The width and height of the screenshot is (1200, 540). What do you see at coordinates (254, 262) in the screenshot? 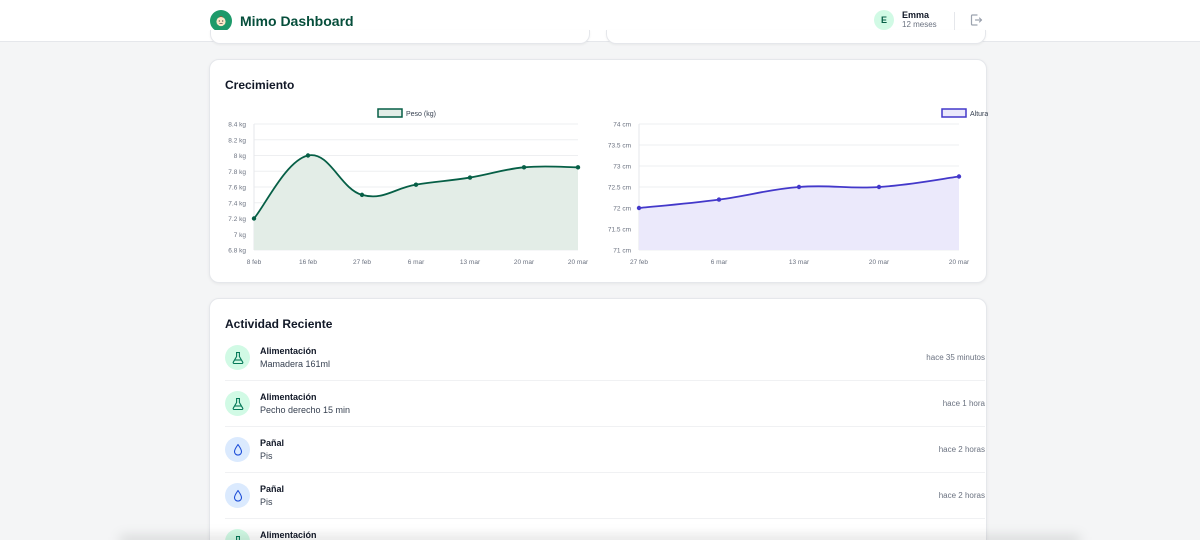
I see `x-tick-label: 8 feb` at bounding box center [254, 262].